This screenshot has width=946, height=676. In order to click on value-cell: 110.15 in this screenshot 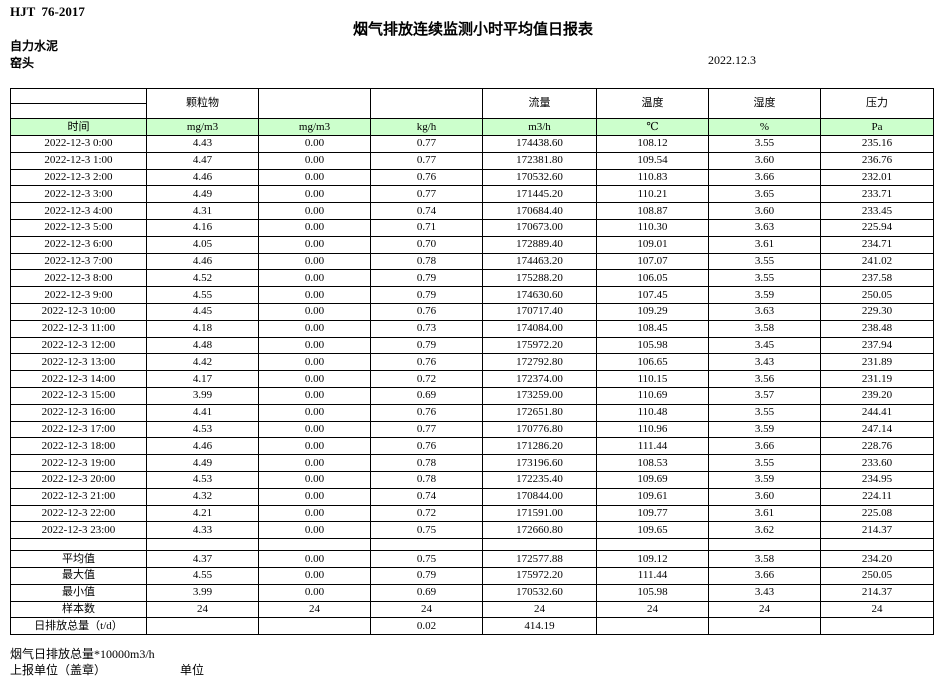, I will do `click(652, 379)`.